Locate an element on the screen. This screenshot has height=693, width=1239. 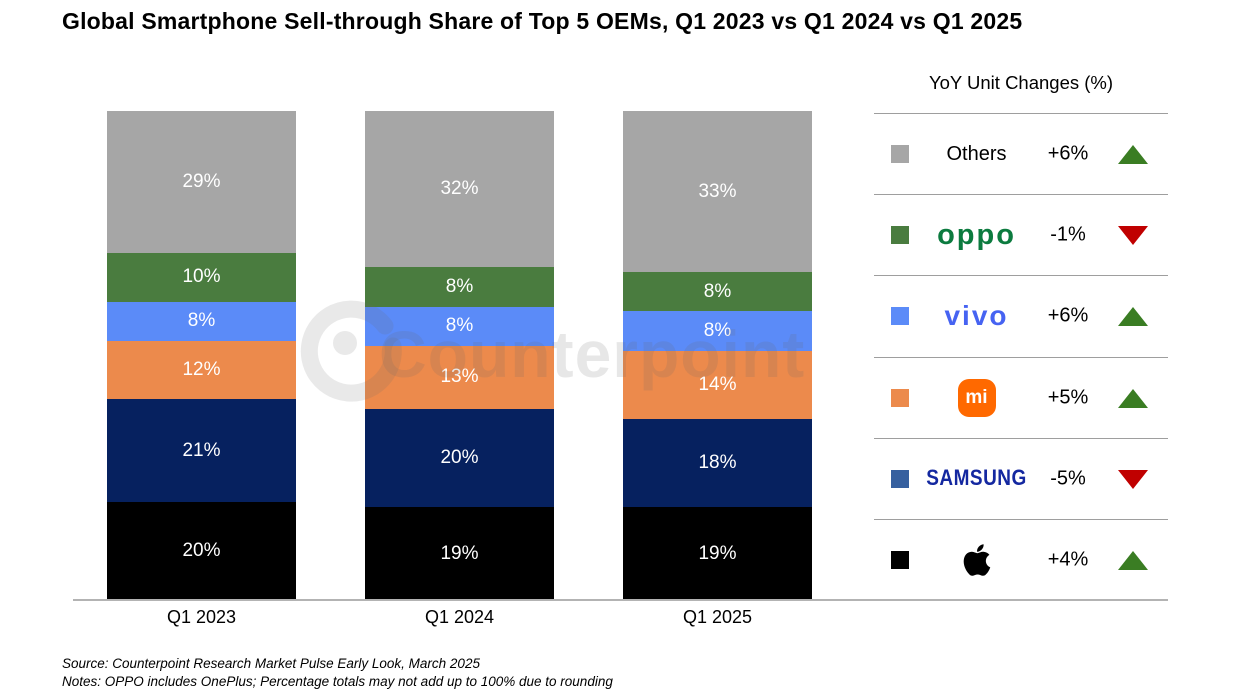
bar-q1-2025: 33% 8% 8% 14% 18% 19% is located at coordinates (717, 355).